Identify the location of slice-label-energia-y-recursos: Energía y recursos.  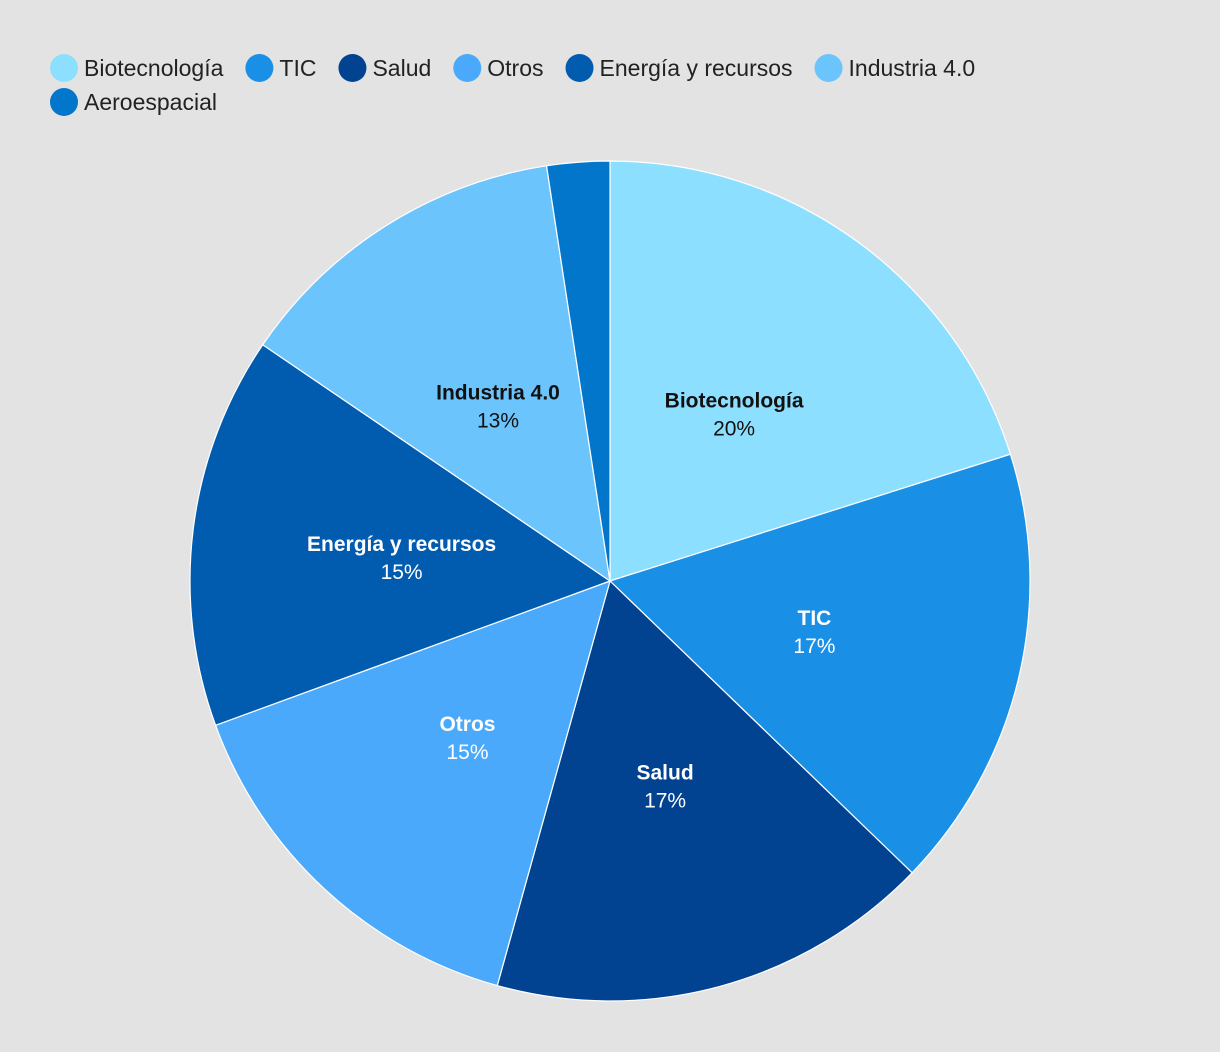
(401, 544).